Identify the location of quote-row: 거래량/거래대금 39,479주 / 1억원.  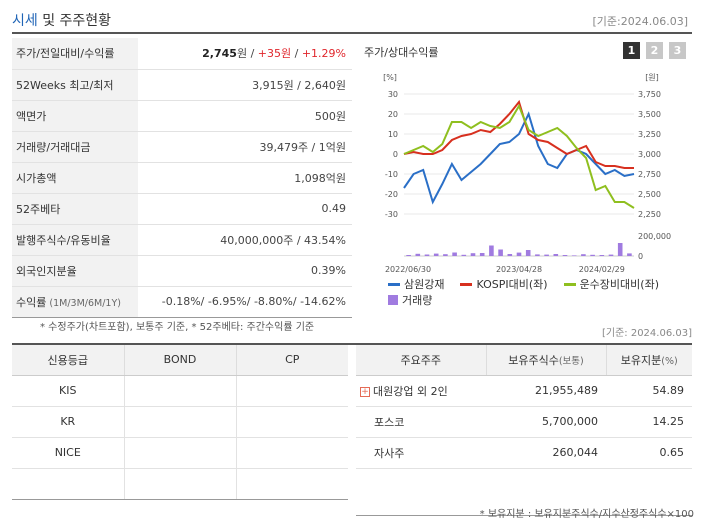
(182, 147).